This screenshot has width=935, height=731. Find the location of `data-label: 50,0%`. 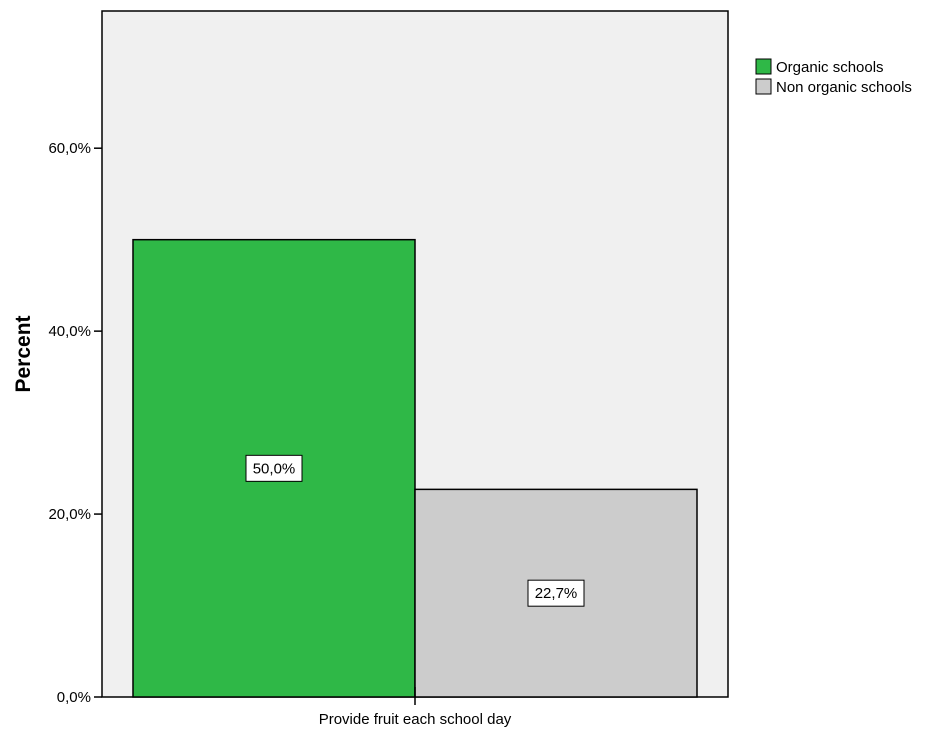

data-label: 50,0% is located at coordinates (274, 468).